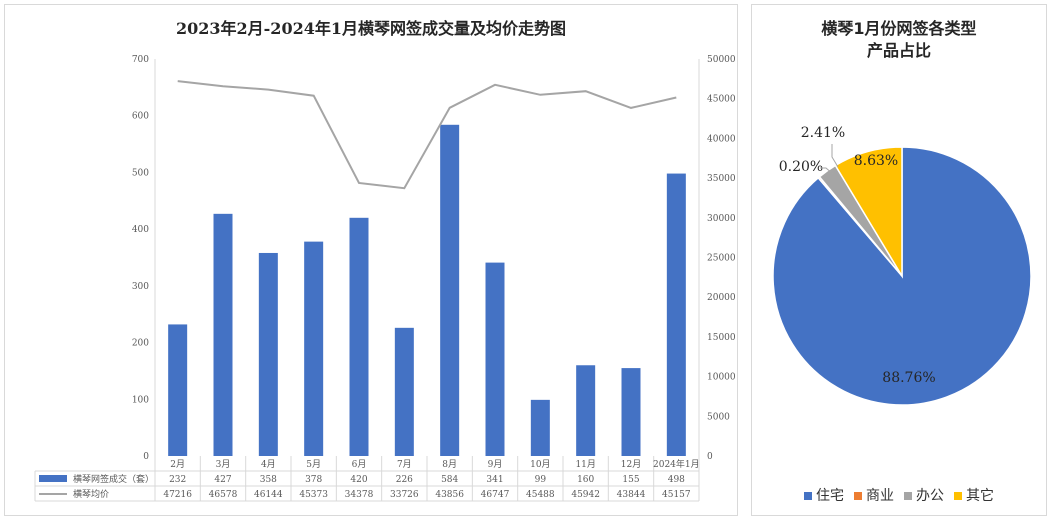 The height and width of the screenshot is (520, 1051). What do you see at coordinates (585, 495) in the screenshot?
I see `price-value: 45942` at bounding box center [585, 495].